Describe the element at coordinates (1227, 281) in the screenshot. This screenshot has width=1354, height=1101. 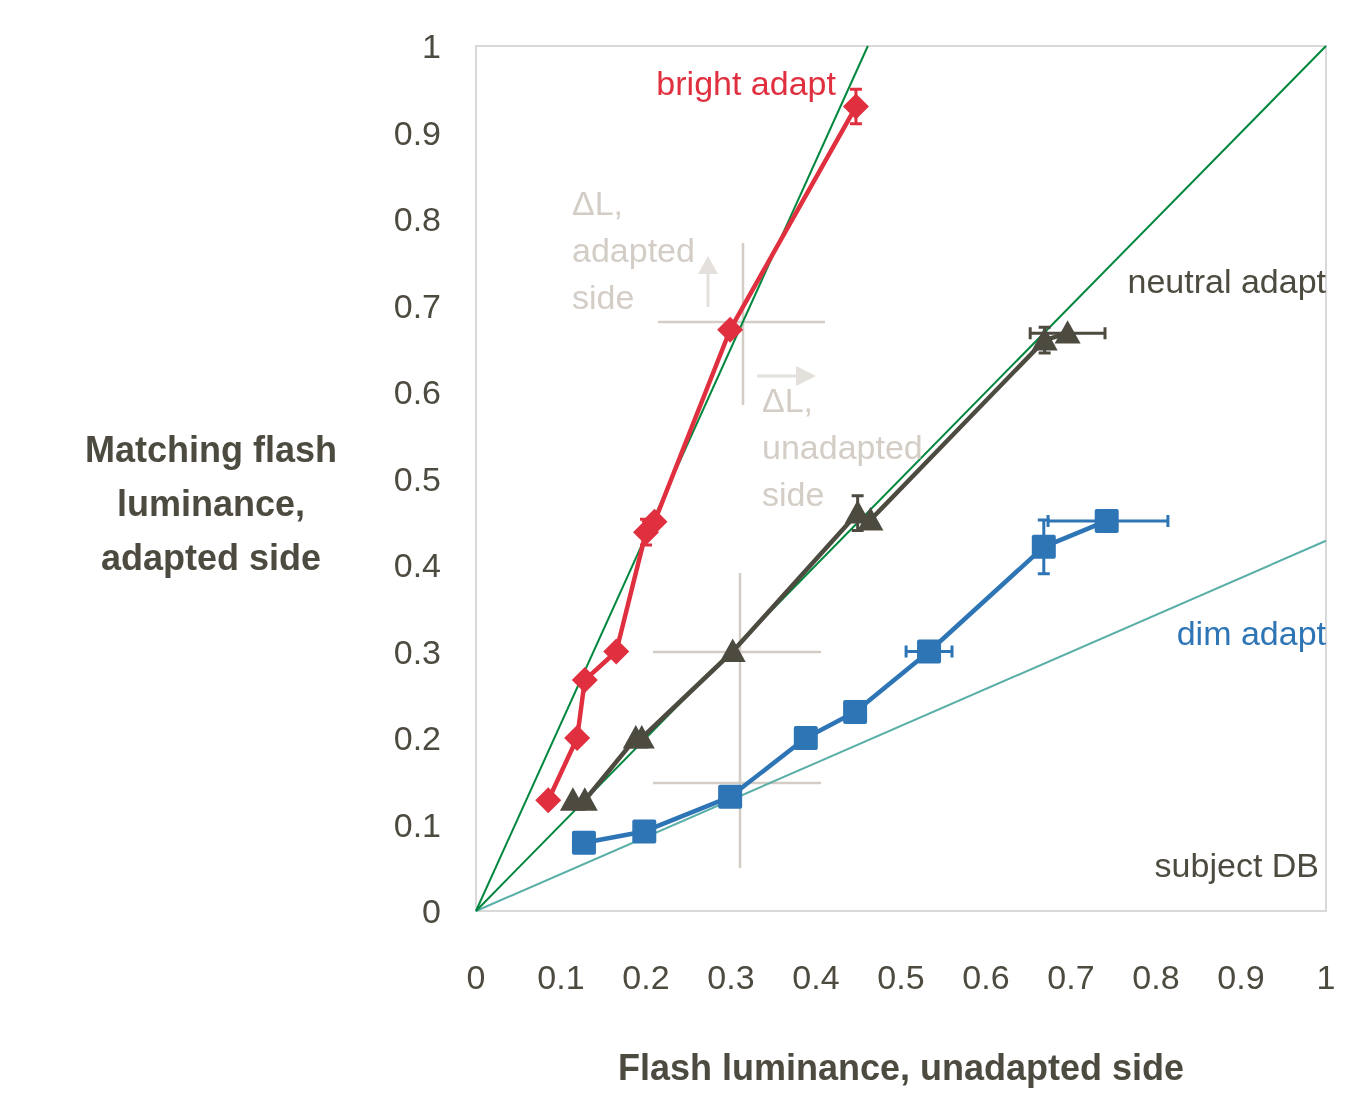
I see `series-label: neutral adapt` at that location.